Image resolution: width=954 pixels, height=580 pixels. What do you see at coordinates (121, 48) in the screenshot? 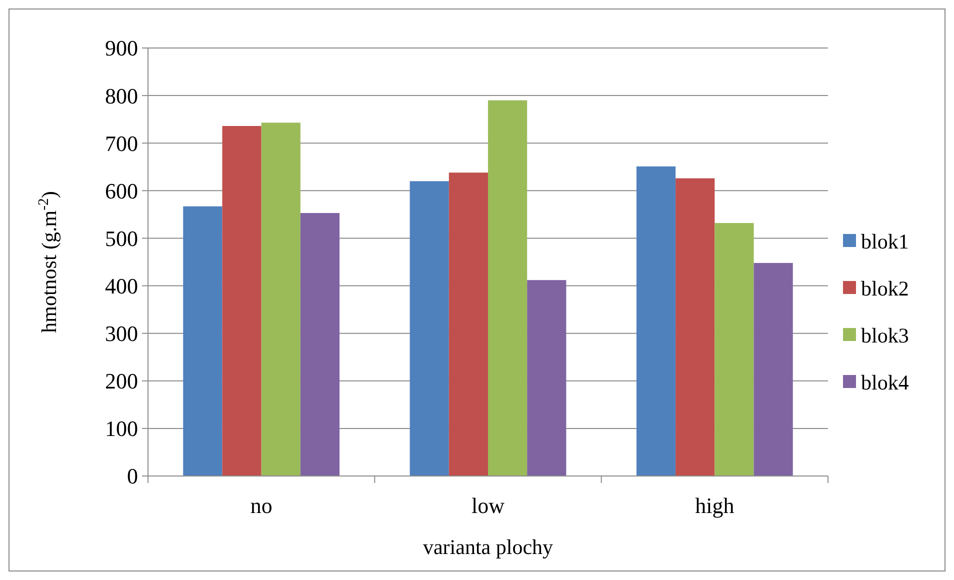
I see `y-tick-label: 900` at bounding box center [121, 48].